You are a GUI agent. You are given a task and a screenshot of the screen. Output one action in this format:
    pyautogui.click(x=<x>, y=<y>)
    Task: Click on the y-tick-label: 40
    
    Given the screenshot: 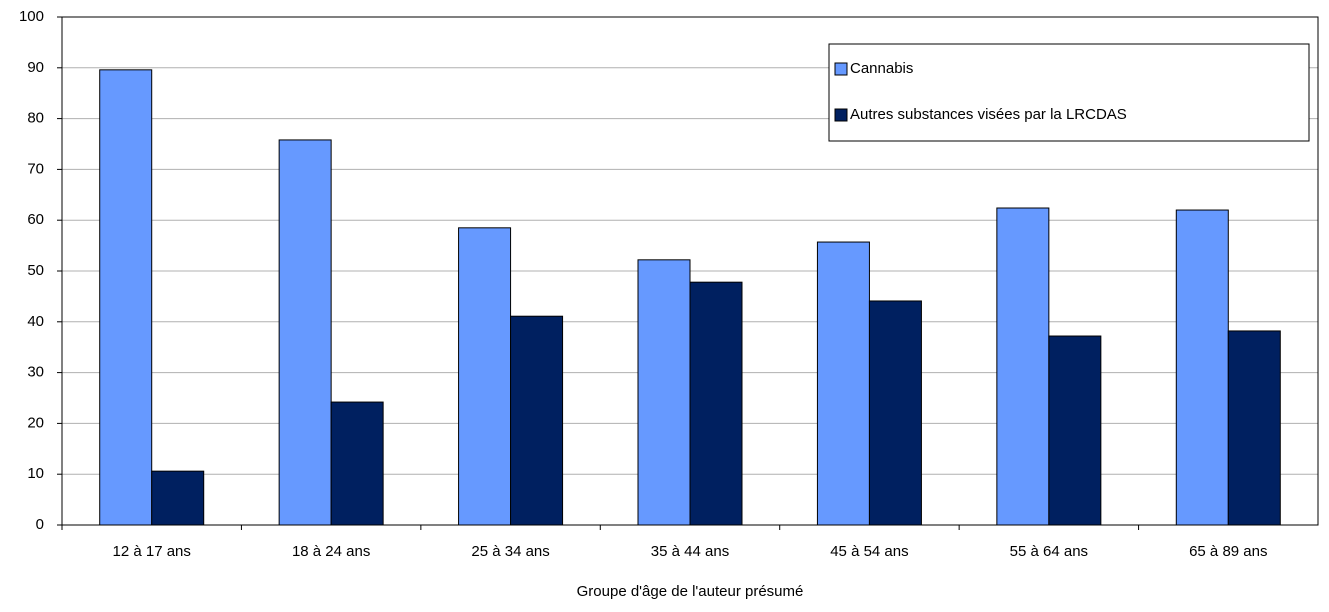 What is the action you would take?
    pyautogui.click(x=35, y=321)
    